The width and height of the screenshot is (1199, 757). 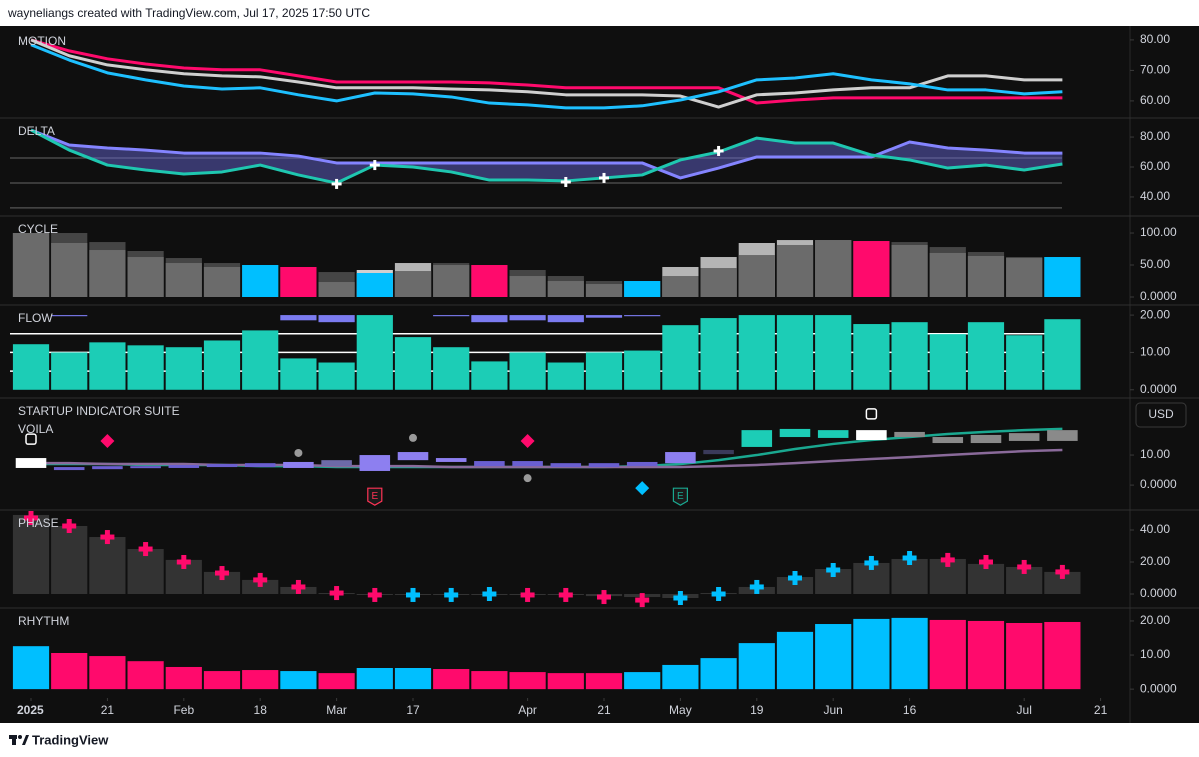 I want to click on y-tick-label: 60.00, so click(x=1155, y=166).